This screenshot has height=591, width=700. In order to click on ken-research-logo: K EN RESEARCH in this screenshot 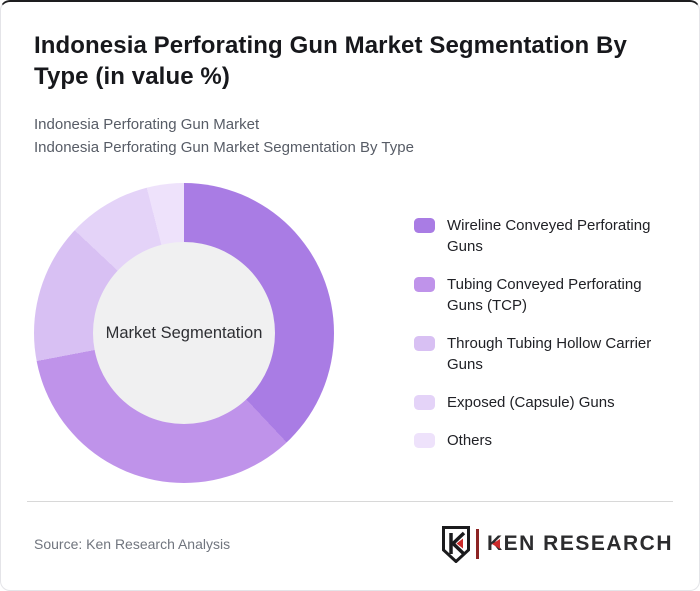, I will do `click(557, 544)`.